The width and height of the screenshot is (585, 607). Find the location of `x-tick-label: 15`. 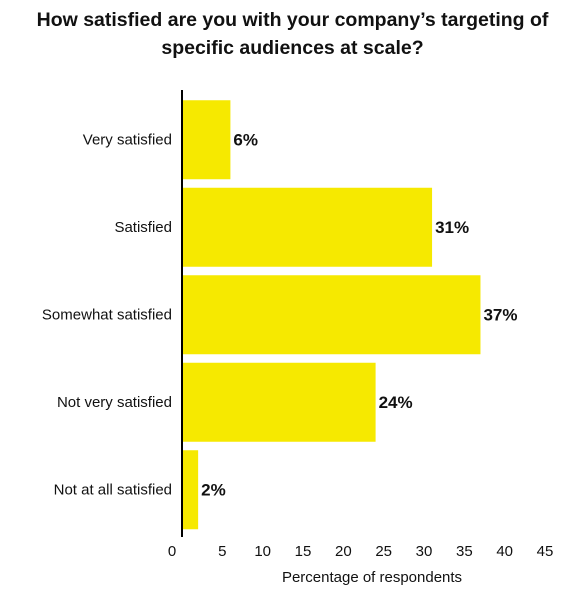

x-tick-label: 15 is located at coordinates (303, 551).